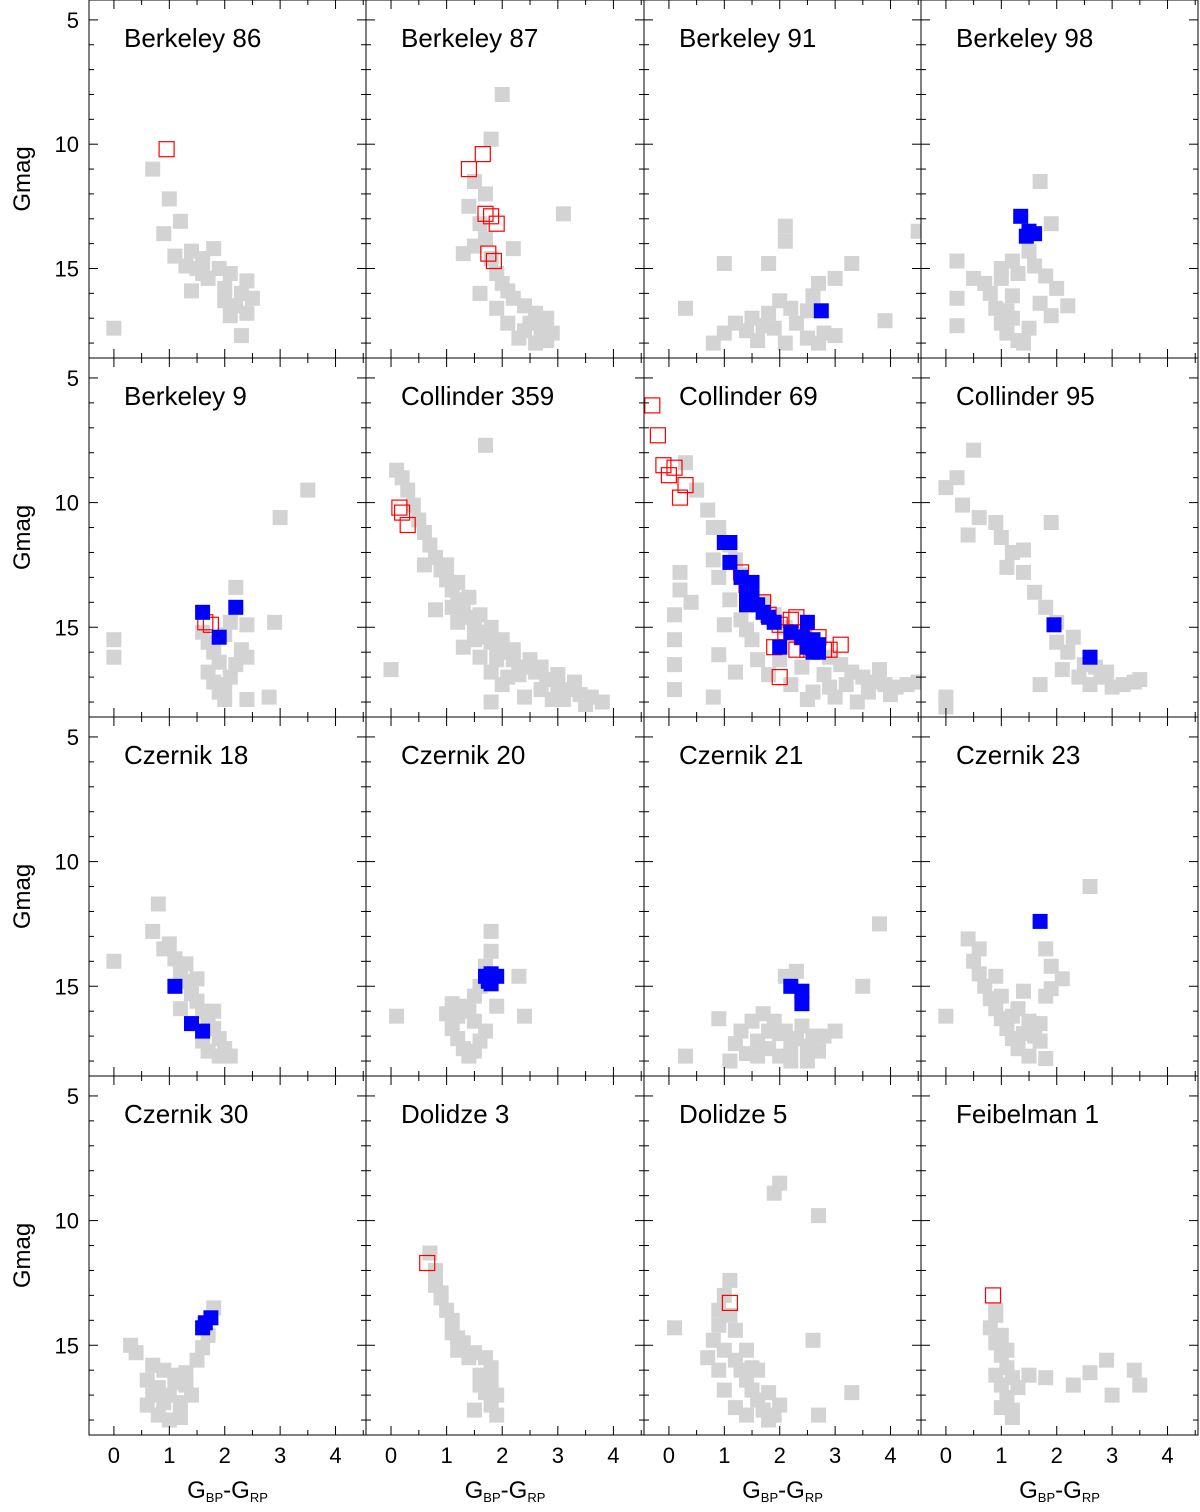 The width and height of the screenshot is (1200, 1512). What do you see at coordinates (192, 38) in the screenshot?
I see `panel-title: Berkeley 86` at bounding box center [192, 38].